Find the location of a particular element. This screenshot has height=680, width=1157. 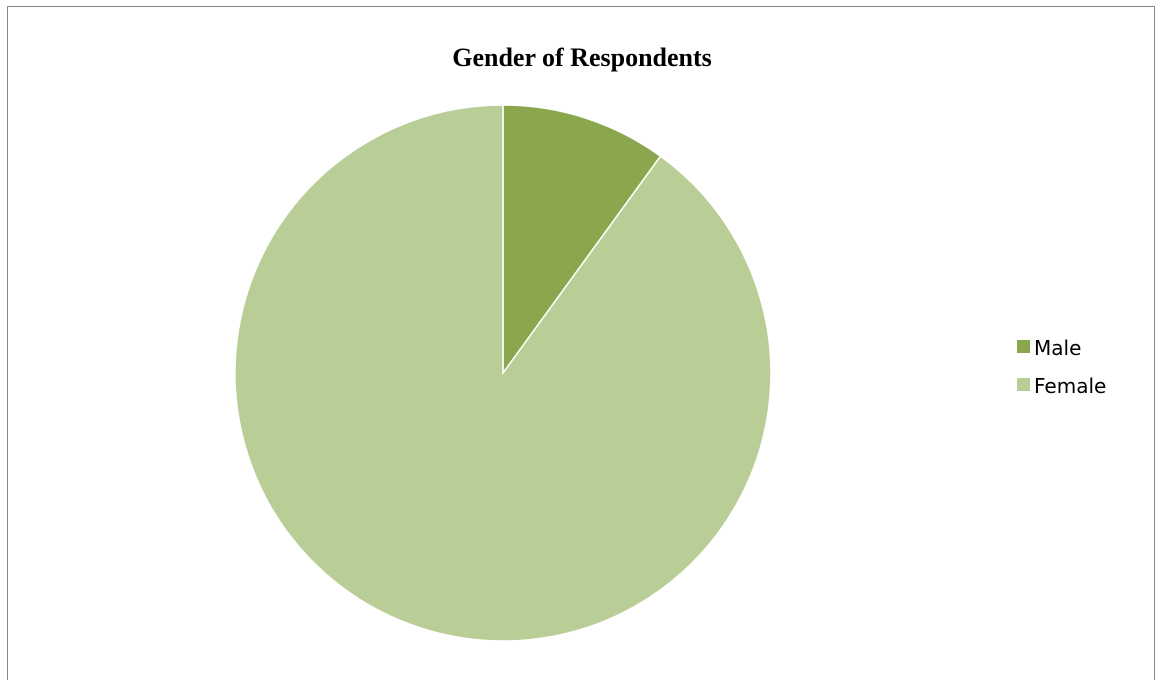

legend-label-female: Female is located at coordinates (1070, 386).